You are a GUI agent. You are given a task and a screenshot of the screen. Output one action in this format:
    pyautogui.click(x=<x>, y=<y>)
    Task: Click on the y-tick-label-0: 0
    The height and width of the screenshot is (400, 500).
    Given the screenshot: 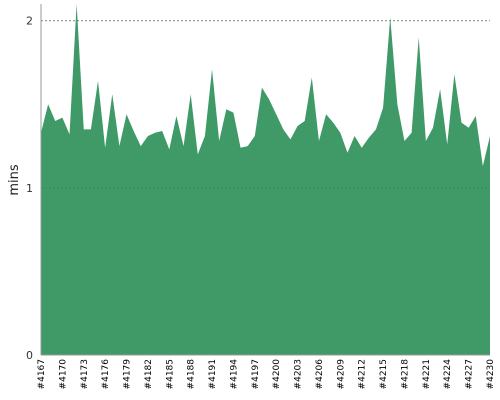 What is the action you would take?
    pyautogui.click(x=29, y=355)
    